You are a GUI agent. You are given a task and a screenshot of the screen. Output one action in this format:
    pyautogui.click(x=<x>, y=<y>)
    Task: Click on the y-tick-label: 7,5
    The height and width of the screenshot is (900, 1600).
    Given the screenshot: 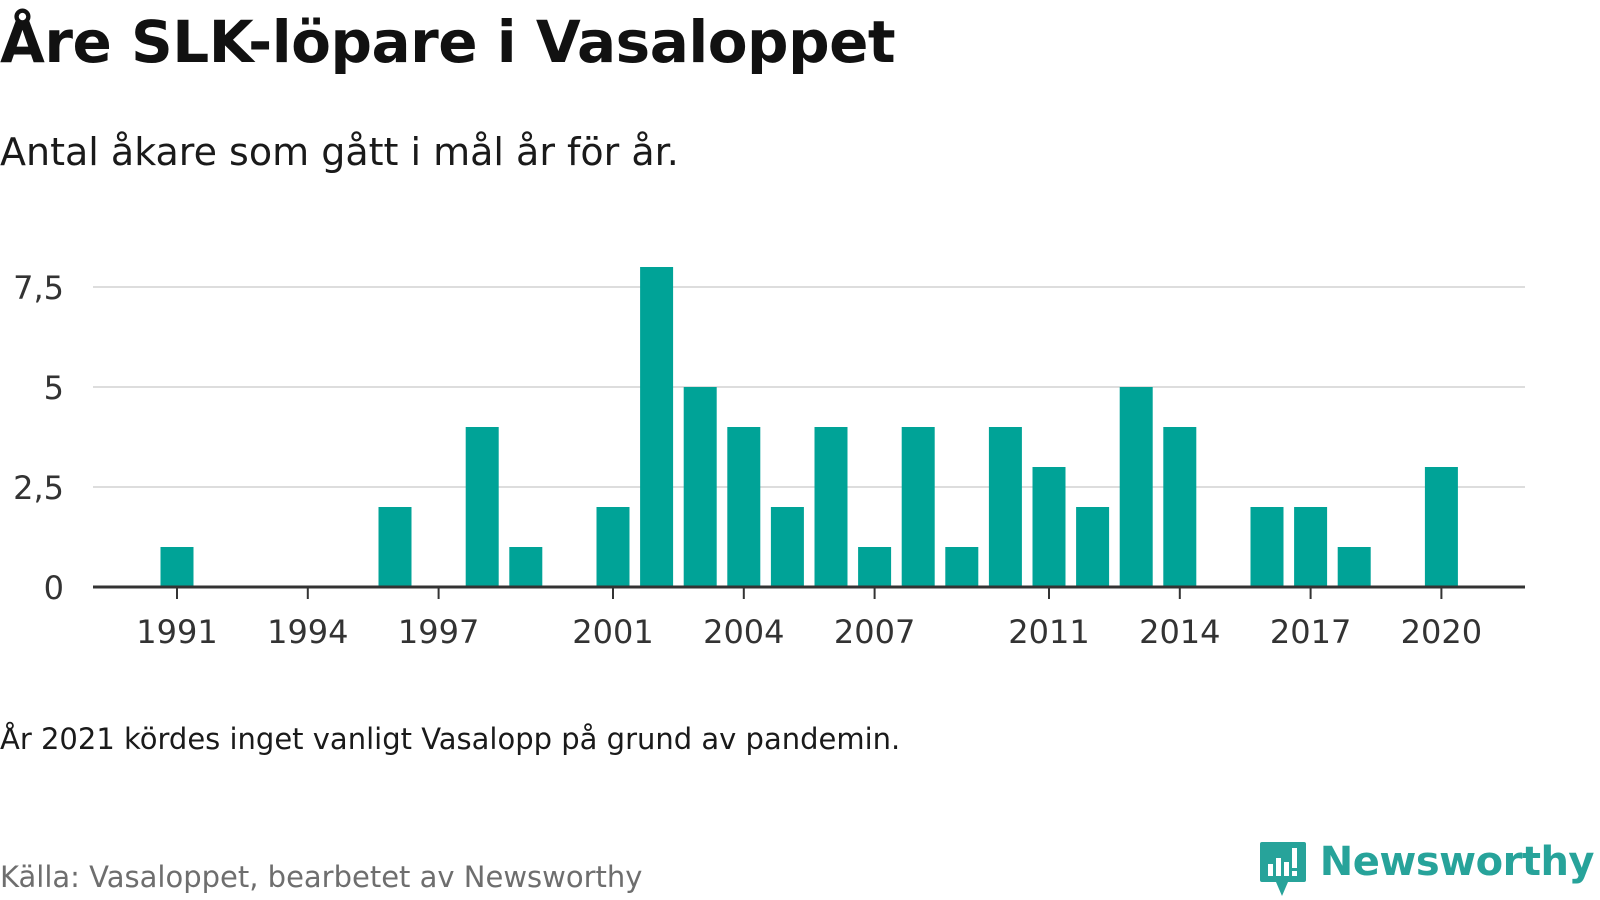 What is the action you would take?
    pyautogui.click(x=38, y=288)
    